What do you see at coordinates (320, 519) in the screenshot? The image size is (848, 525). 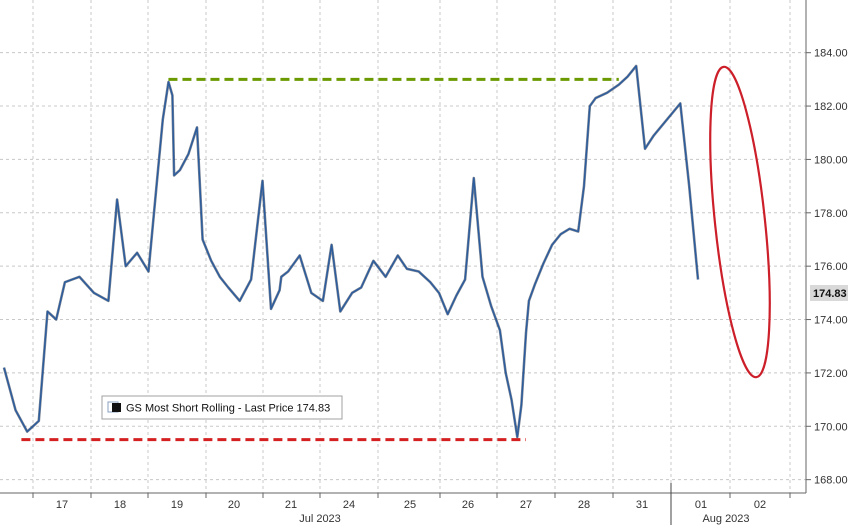 I see `x-month-label: Jul 2023` at bounding box center [320, 519].